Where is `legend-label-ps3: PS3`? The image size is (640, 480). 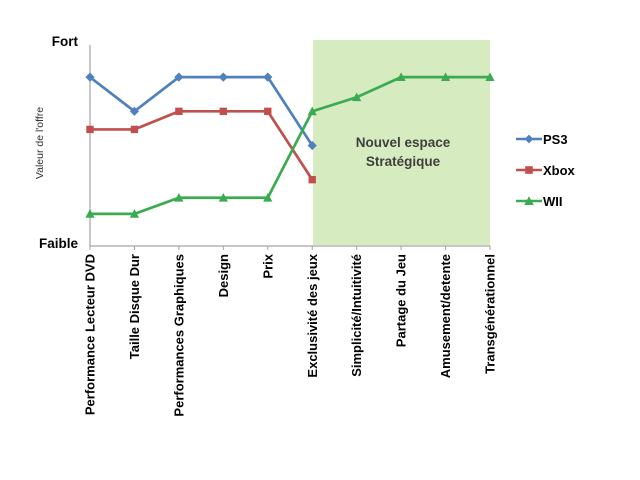 legend-label-ps3: PS3 is located at coordinates (555, 139).